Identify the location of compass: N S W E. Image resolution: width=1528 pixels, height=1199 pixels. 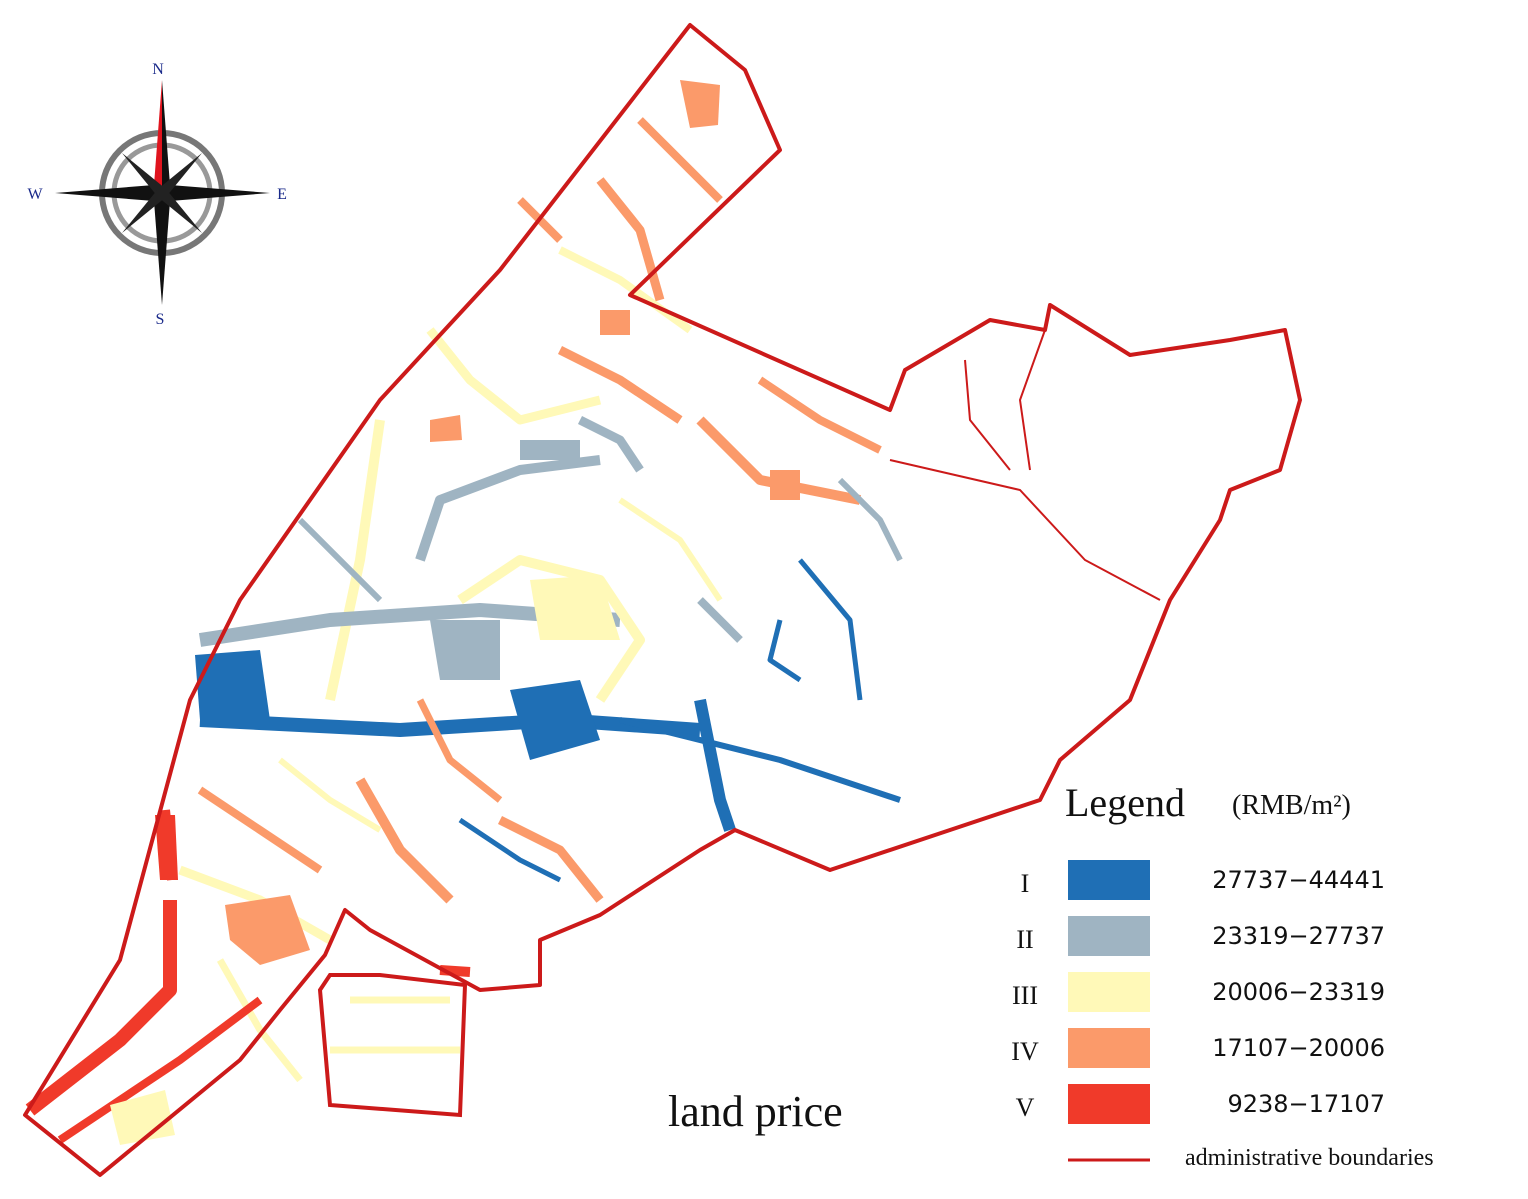
(156, 194).